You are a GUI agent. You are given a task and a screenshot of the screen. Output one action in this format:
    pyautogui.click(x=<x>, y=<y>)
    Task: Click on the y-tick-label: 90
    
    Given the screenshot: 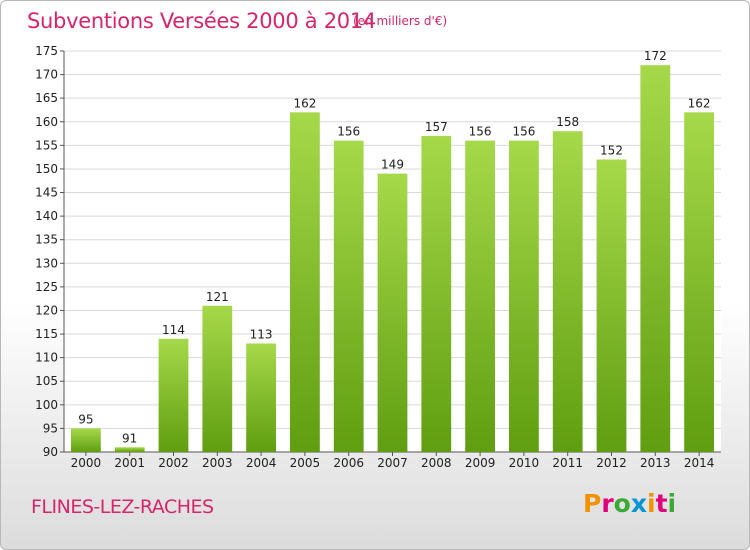 What is the action you would take?
    pyautogui.click(x=50, y=452)
    